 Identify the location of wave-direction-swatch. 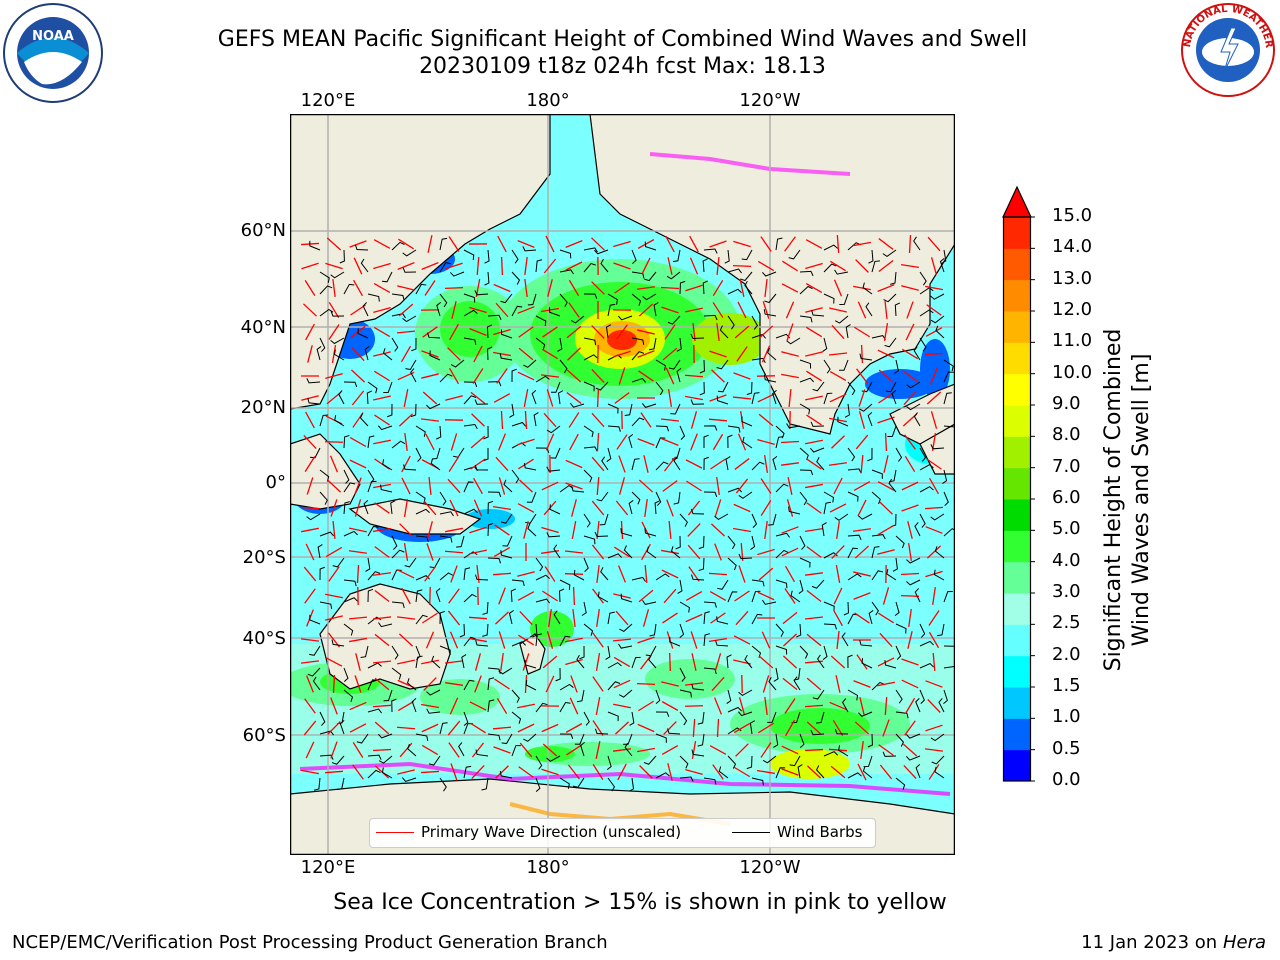
(395, 832).